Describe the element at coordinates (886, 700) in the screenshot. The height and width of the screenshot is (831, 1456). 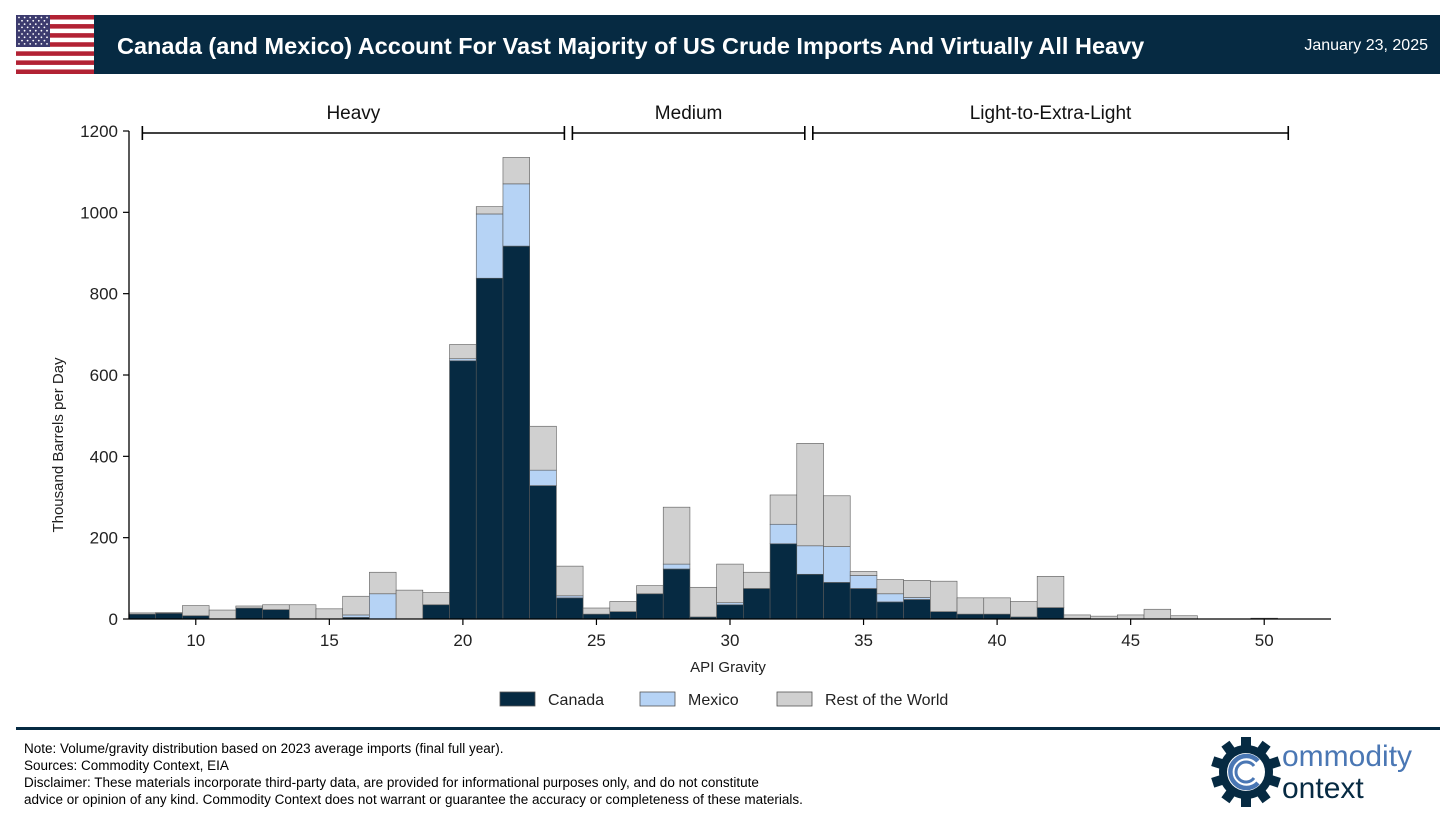
I see `legend-label-rest-of-the-world: Rest of the World` at that location.